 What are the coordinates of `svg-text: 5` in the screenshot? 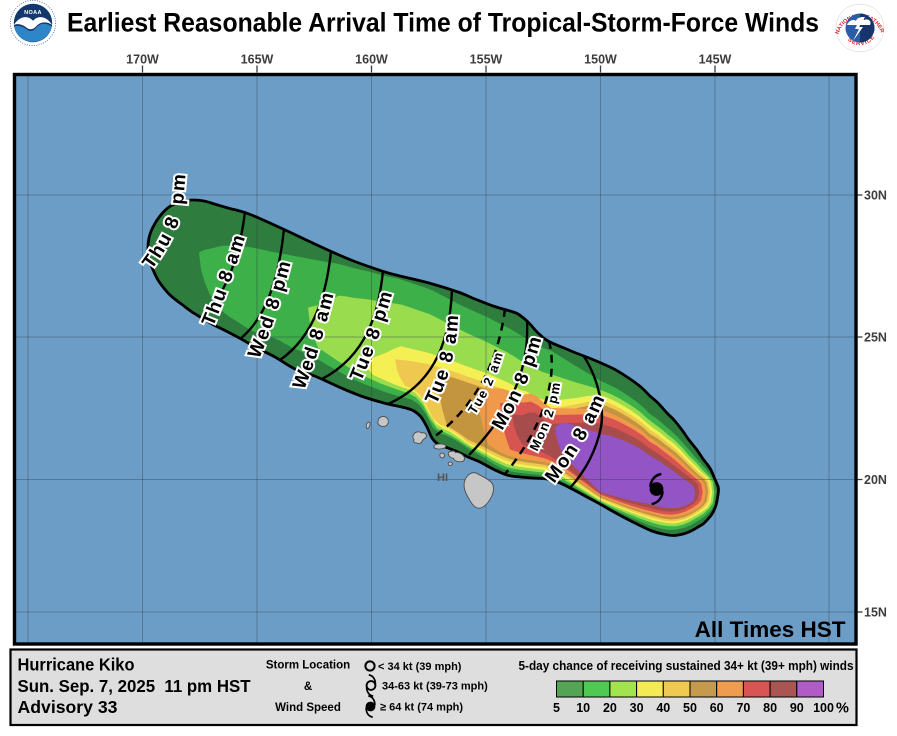 It's located at (556, 708).